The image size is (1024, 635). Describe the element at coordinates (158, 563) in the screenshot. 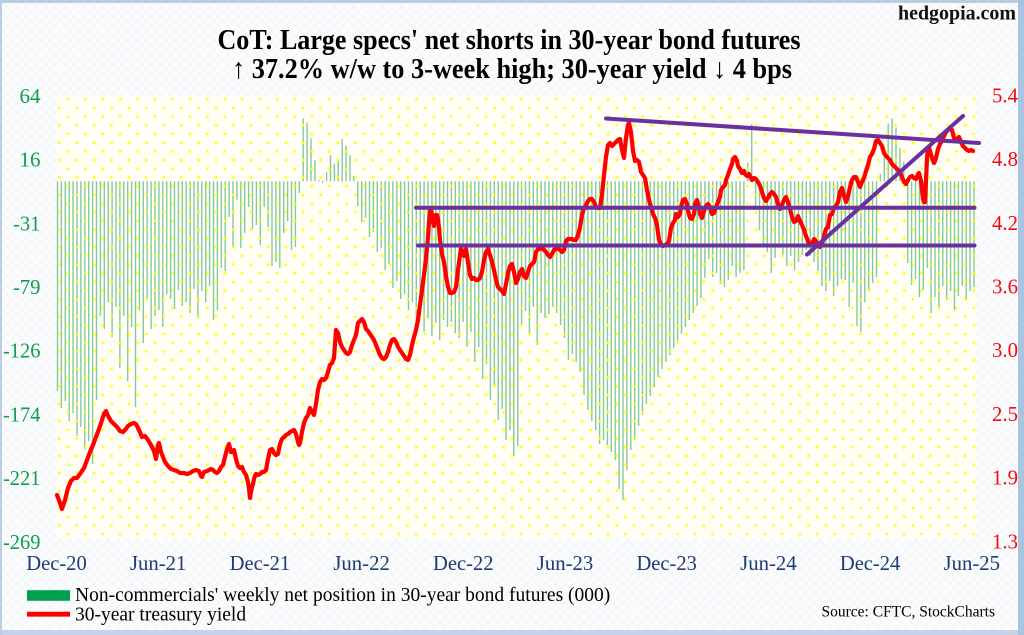

I see `svg-text: Jun-21` at that location.